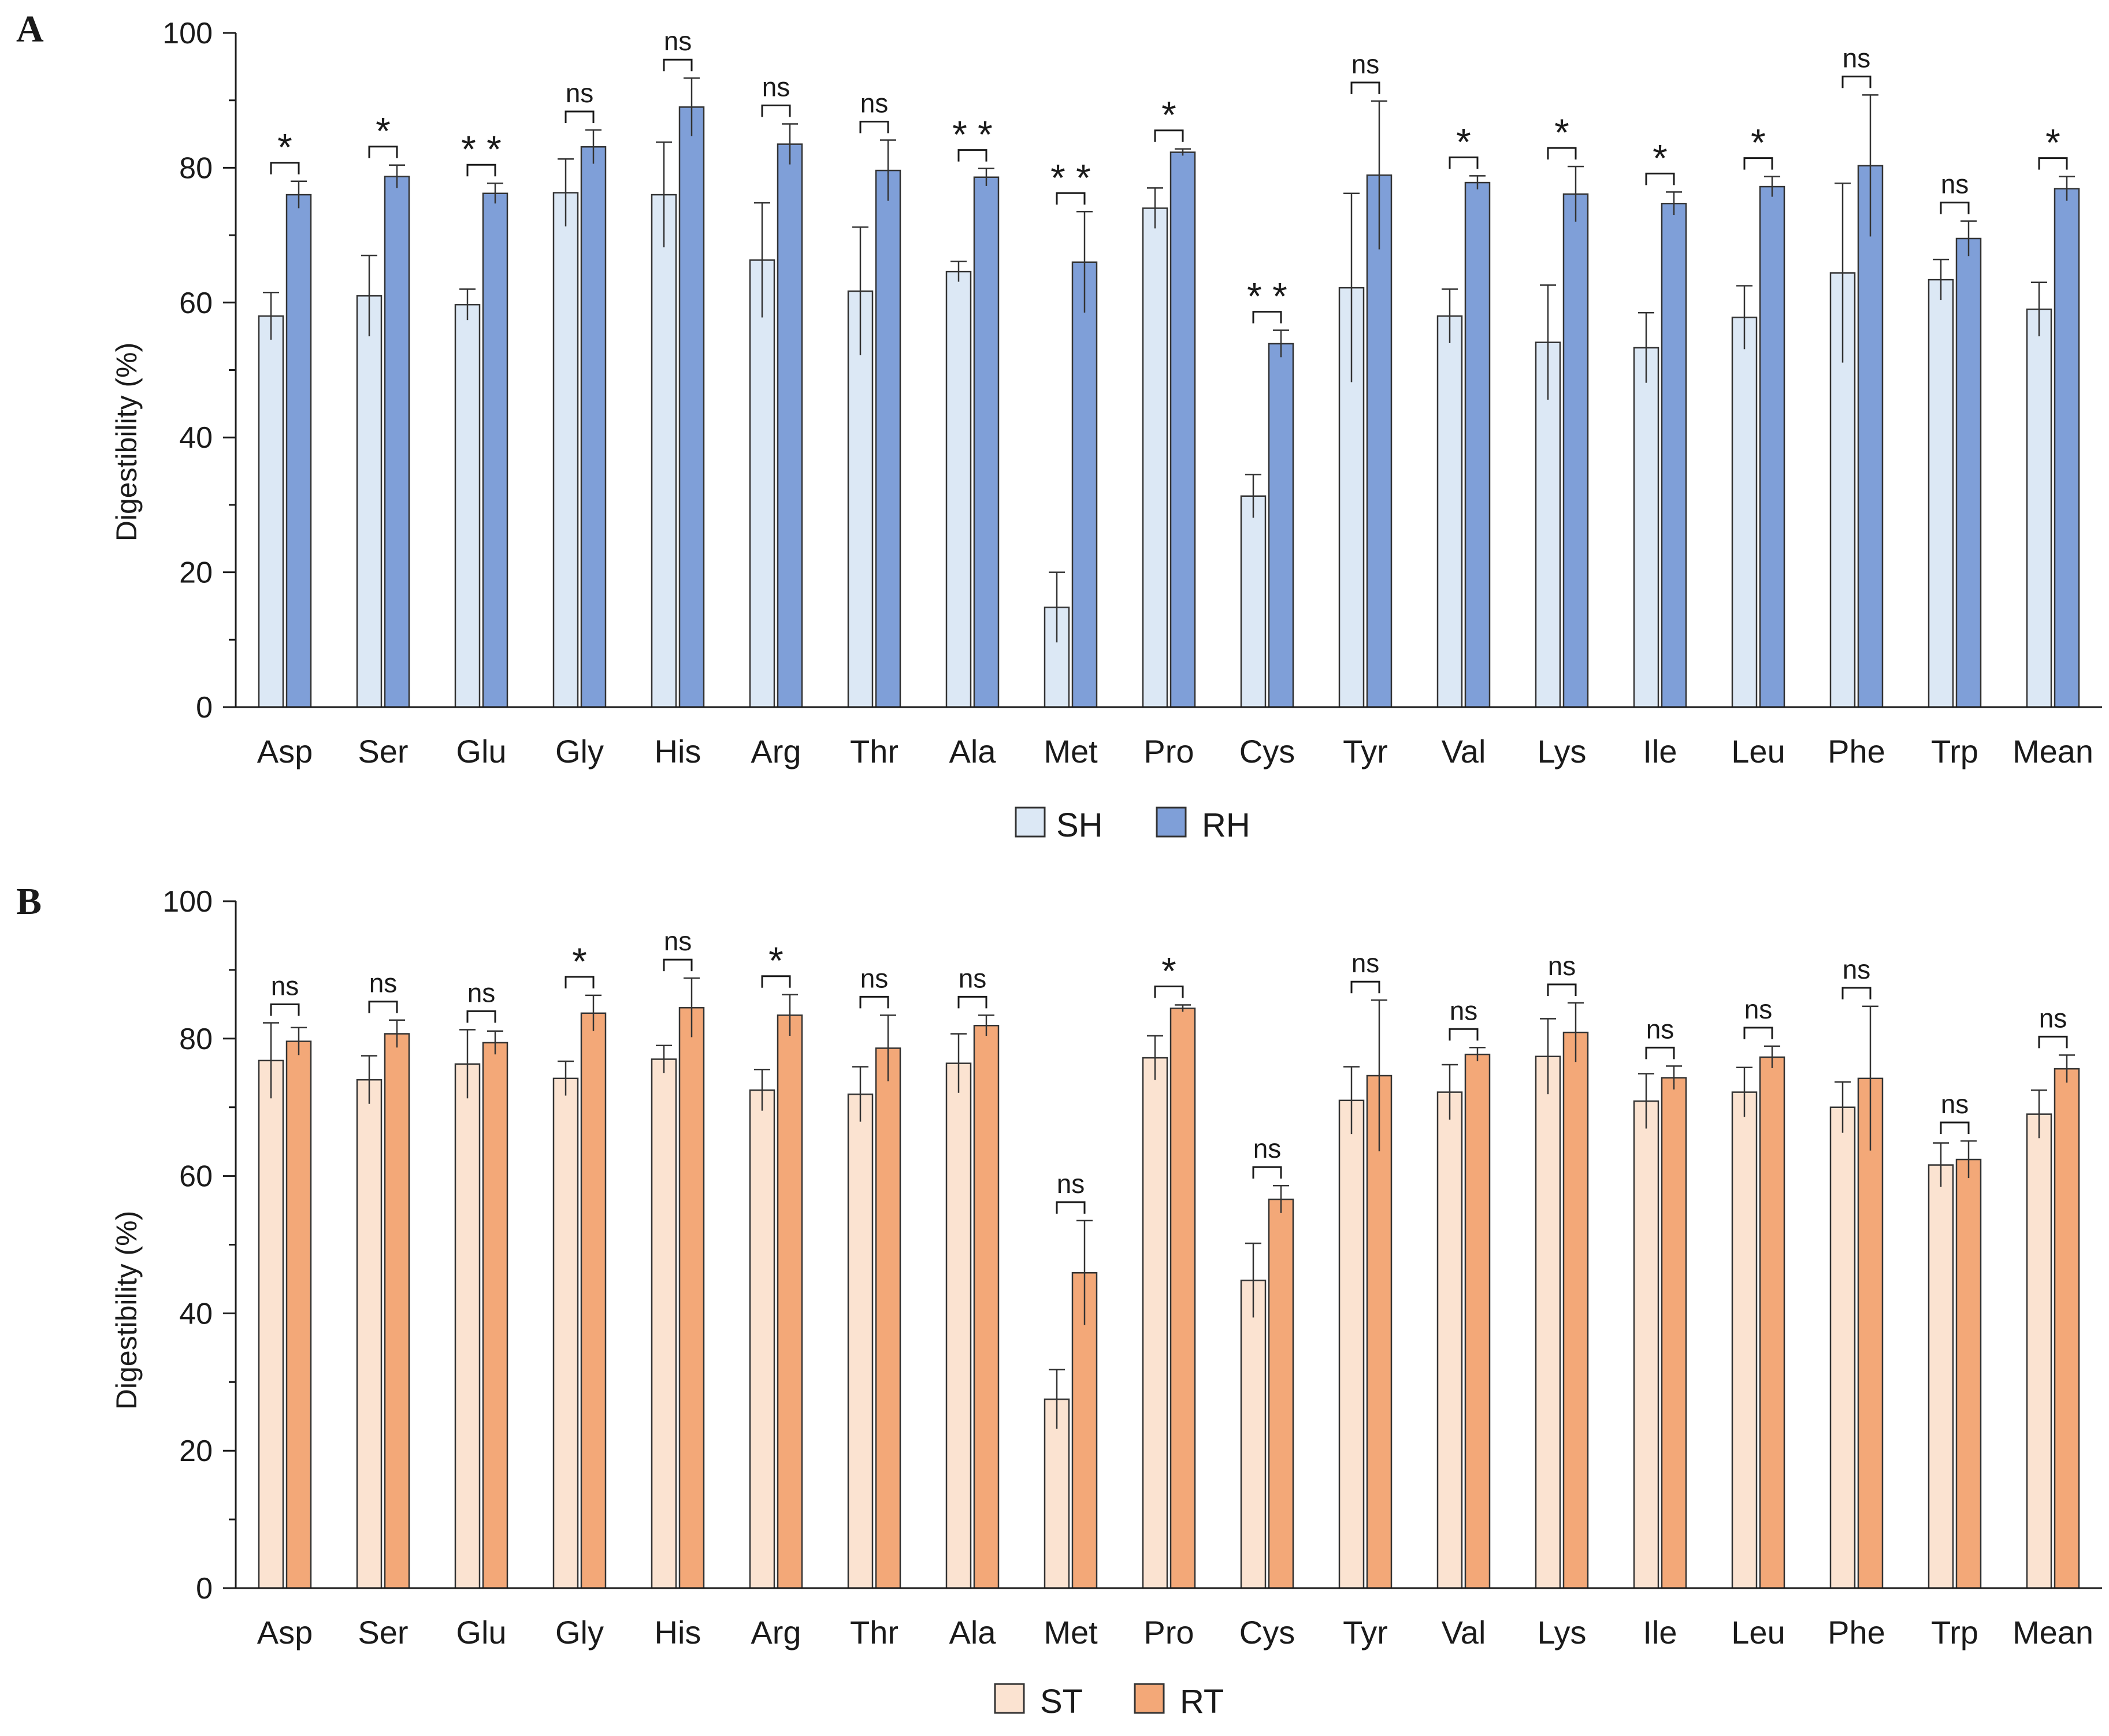 The image size is (2109, 1736). I want to click on panel-a-x-label-asp: Asp, so click(285, 751).